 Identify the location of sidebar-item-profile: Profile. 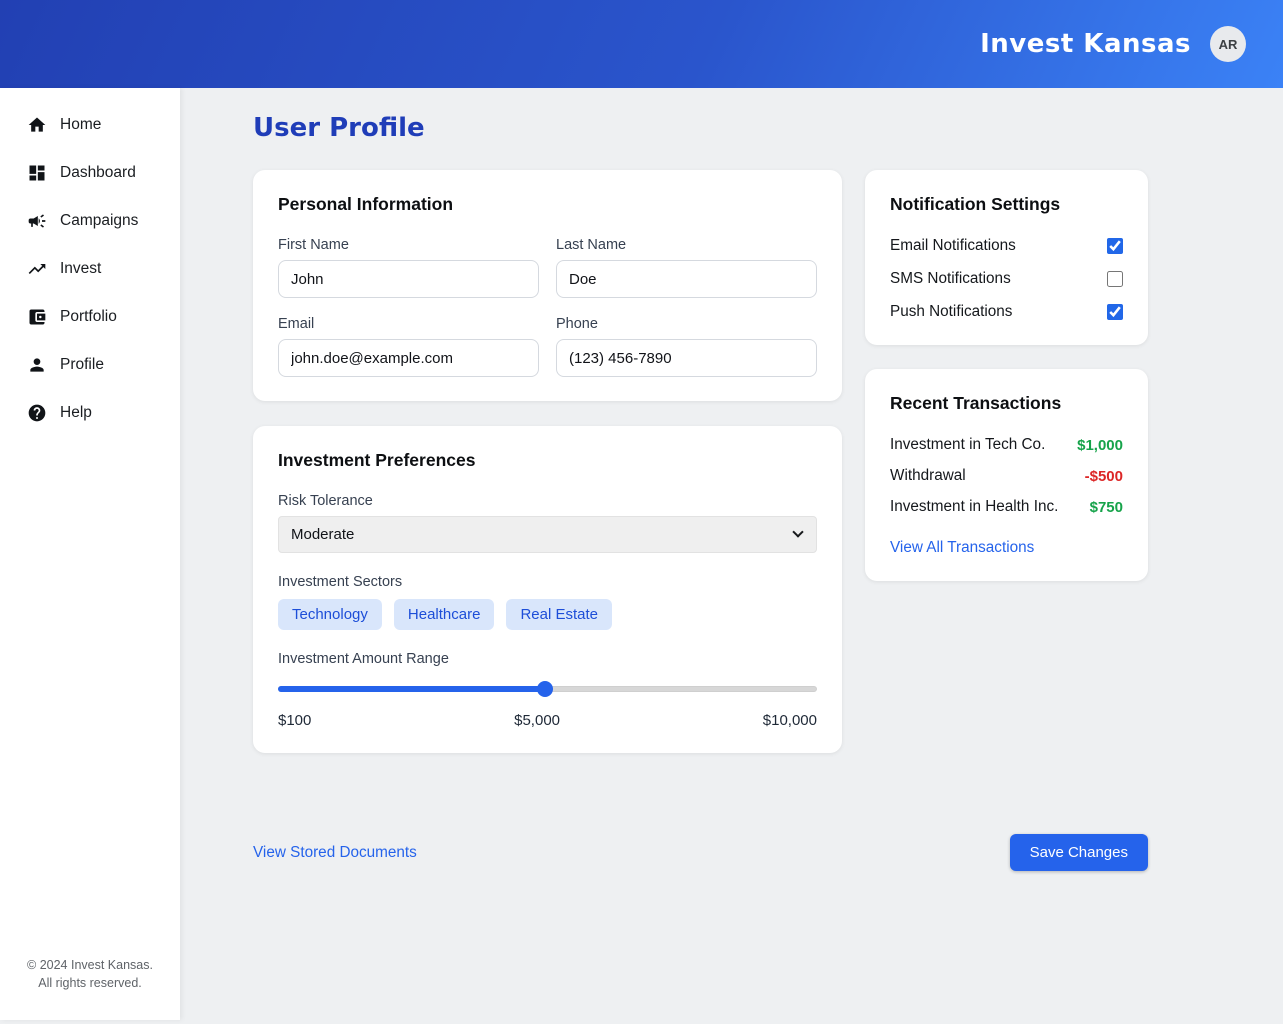
(90, 365).